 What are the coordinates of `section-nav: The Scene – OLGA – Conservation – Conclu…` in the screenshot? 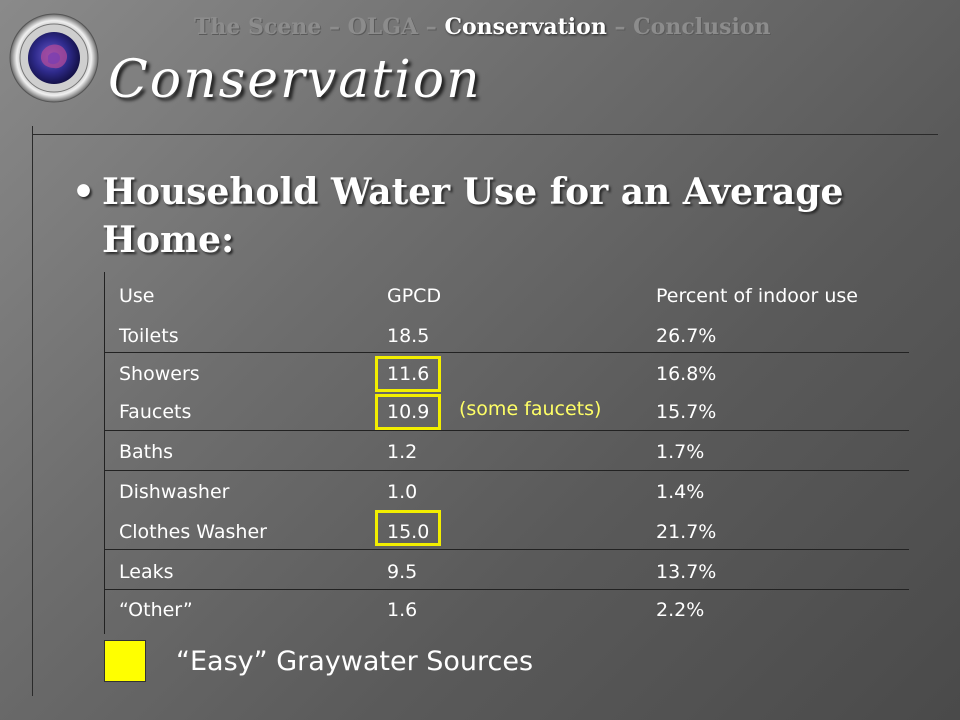 It's located at (504, 27).